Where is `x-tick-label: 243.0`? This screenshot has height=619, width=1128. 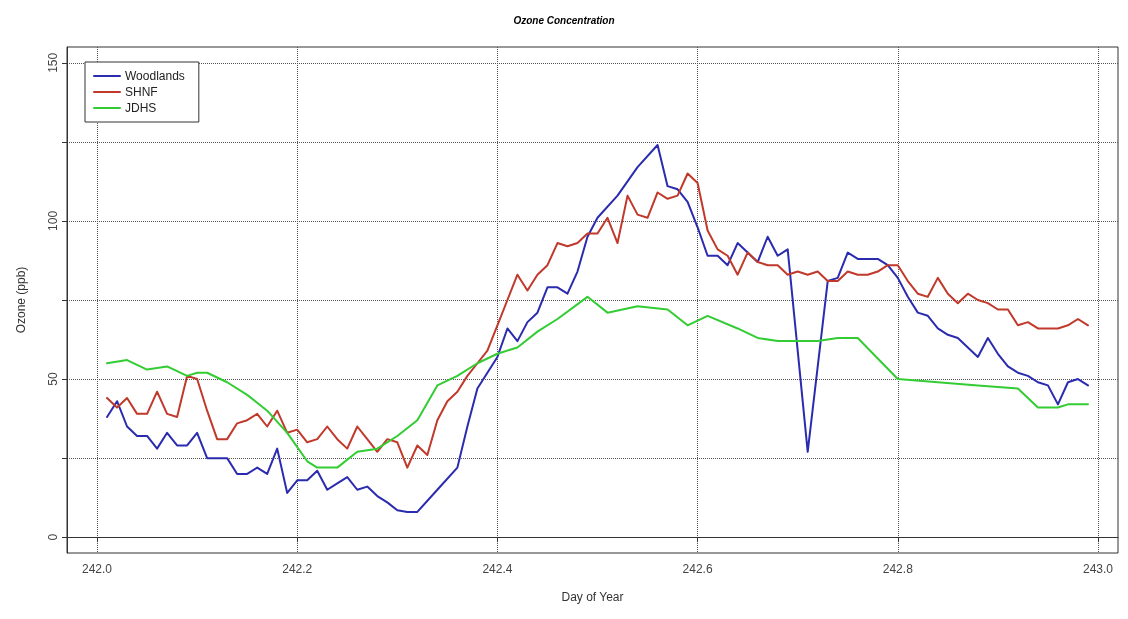 x-tick-label: 243.0 is located at coordinates (1098, 569).